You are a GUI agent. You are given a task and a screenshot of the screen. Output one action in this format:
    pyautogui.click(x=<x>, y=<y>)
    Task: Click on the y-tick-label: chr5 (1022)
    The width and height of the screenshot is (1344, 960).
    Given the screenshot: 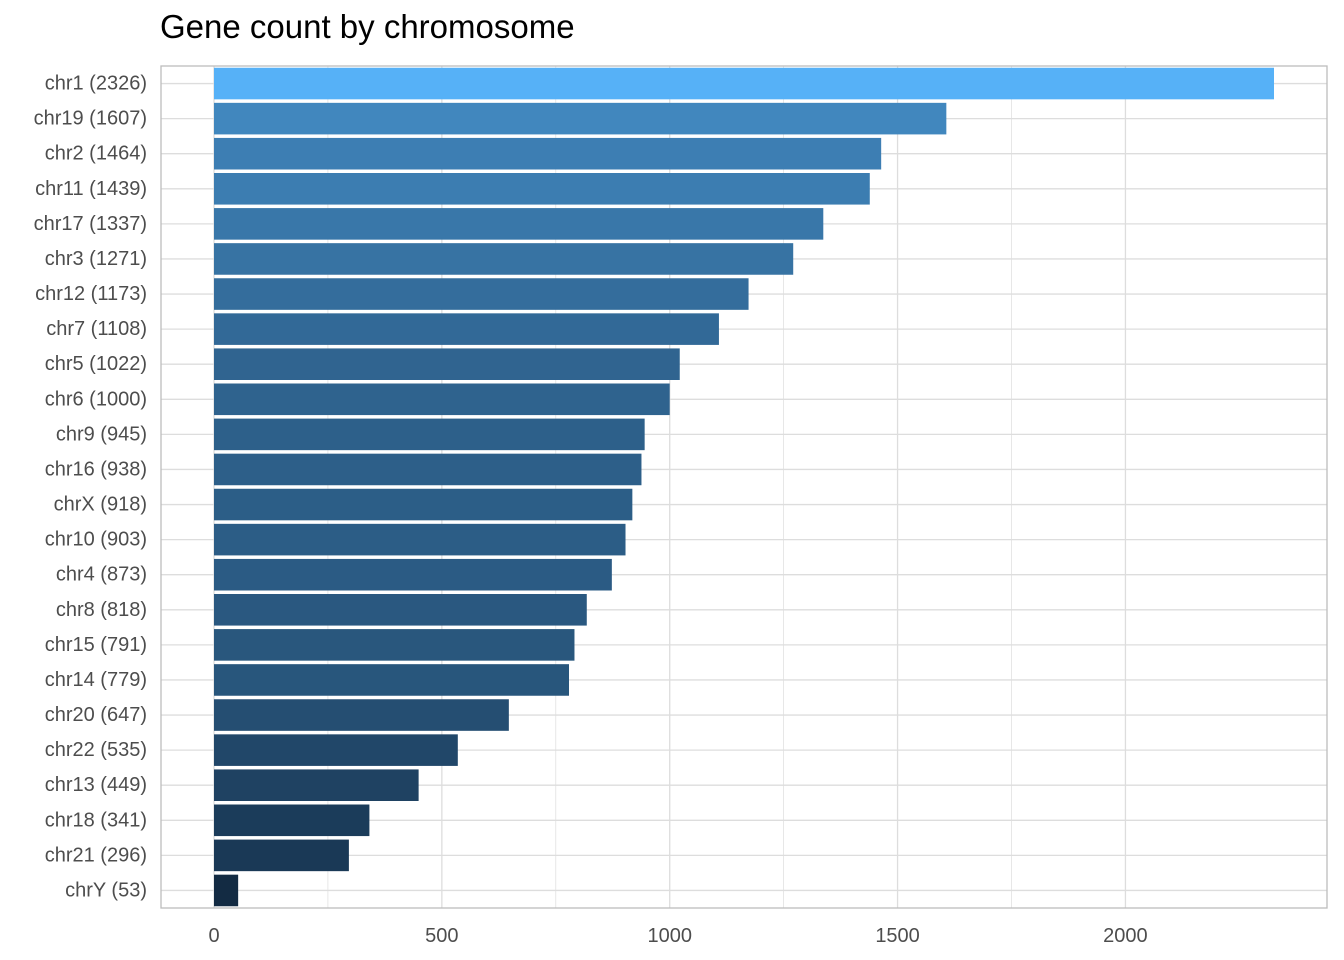 What is the action you would take?
    pyautogui.click(x=96, y=364)
    